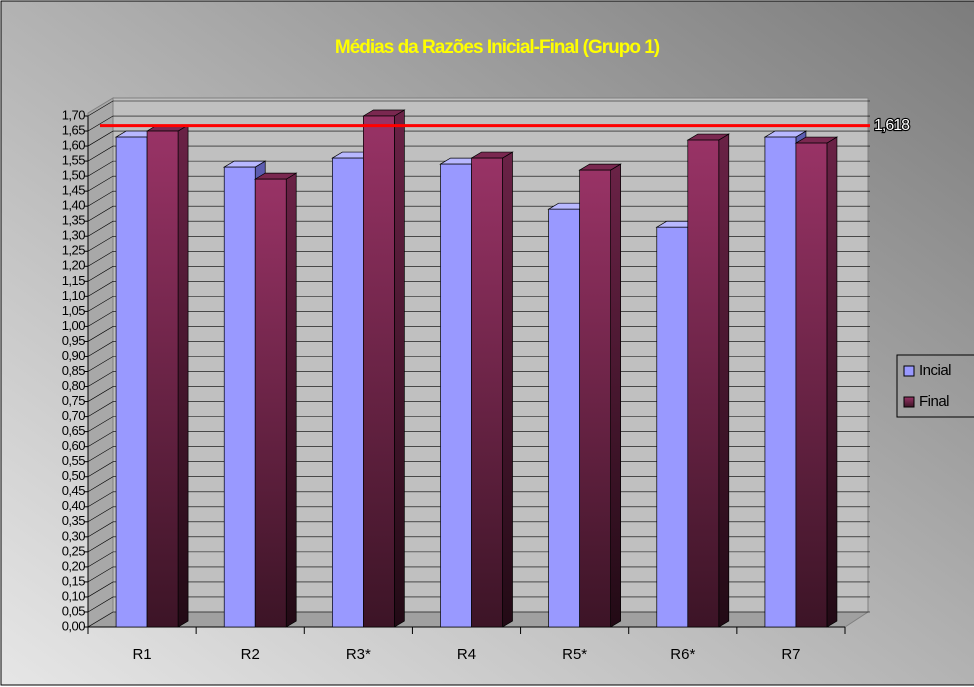  Describe the element at coordinates (74, 445) in the screenshot. I see `y-tick-label: 0,60` at that location.